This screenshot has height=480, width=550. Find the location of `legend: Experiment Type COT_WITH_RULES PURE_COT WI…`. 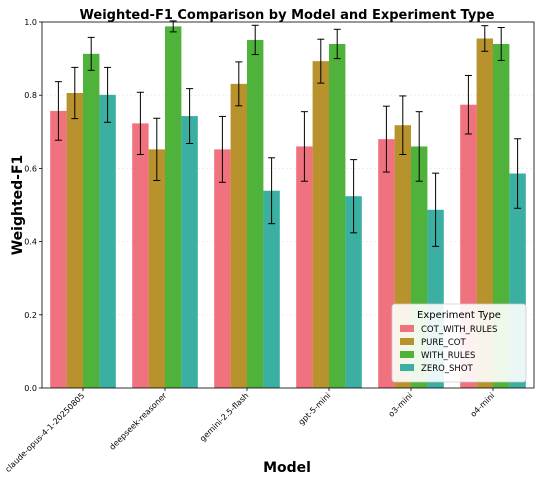

legend: Experiment Type COT_WITH_RULES PURE_COT WI… is located at coordinates (459, 343).